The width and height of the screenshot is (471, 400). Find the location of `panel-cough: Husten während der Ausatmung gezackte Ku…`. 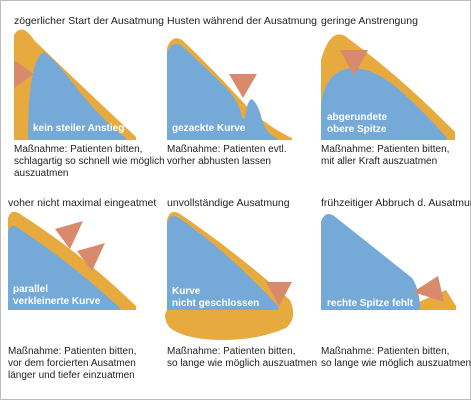

panel-cough: Husten während der Ausatmung gezackte Ku… is located at coordinates (242, 91).